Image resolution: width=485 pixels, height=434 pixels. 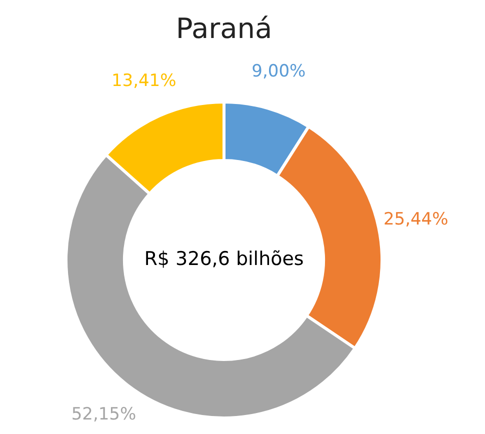 What do you see at coordinates (224, 28) in the screenshot?
I see `chart-title: Paraná` at bounding box center [224, 28].